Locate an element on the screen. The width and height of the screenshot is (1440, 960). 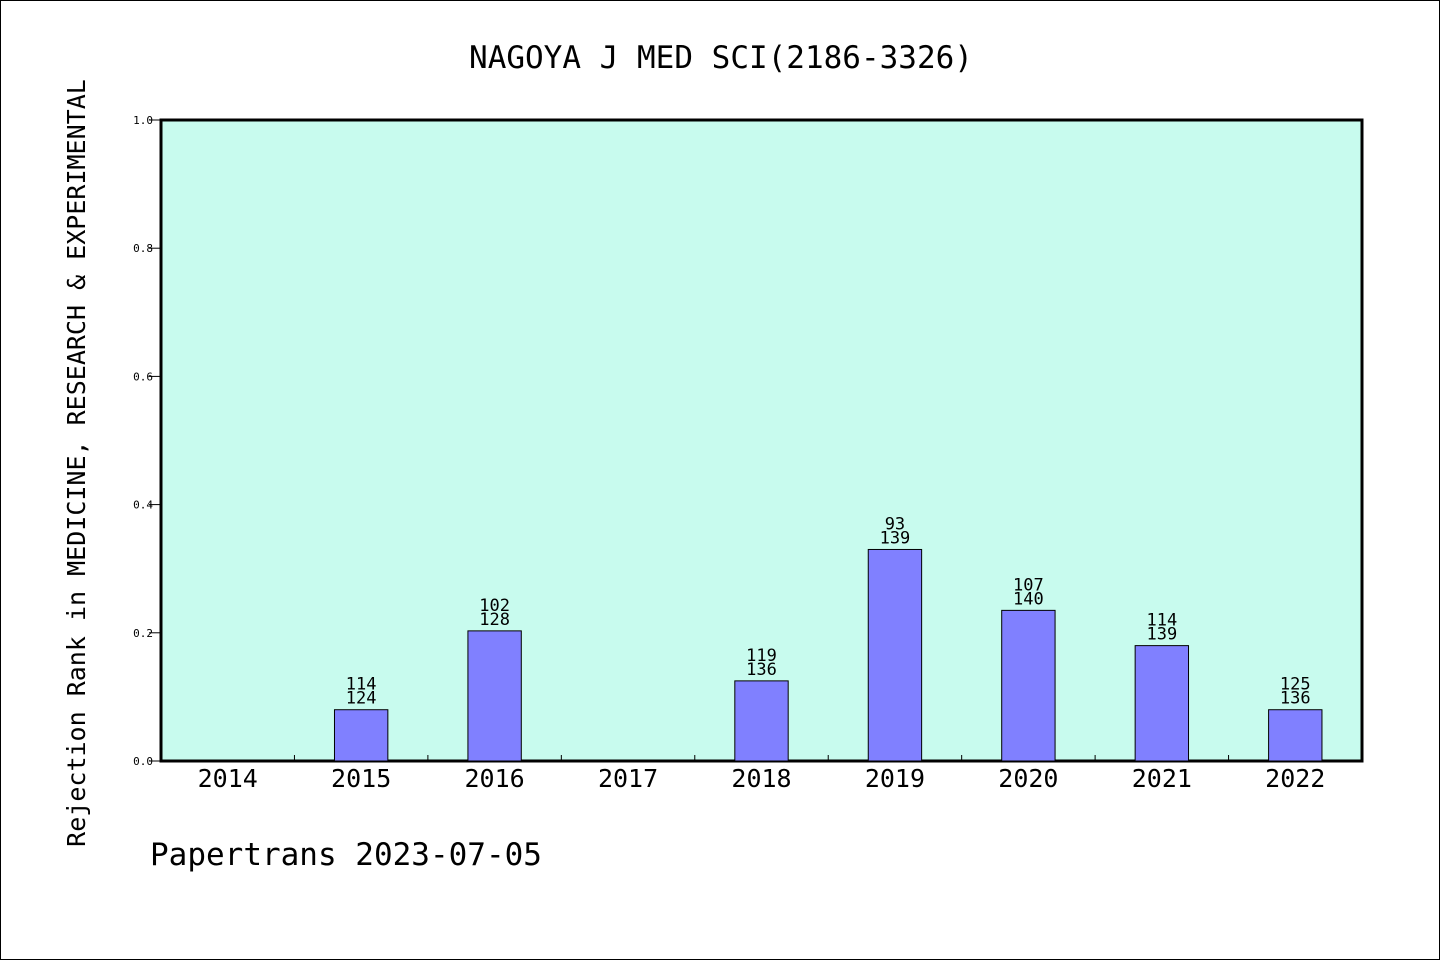
x-tick-label: 2015 is located at coordinates (361, 778).